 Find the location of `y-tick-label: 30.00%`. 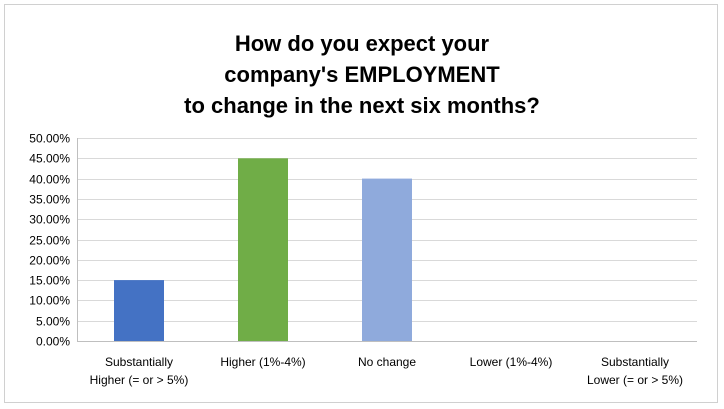

y-tick-label: 30.00% is located at coordinates (49, 220).